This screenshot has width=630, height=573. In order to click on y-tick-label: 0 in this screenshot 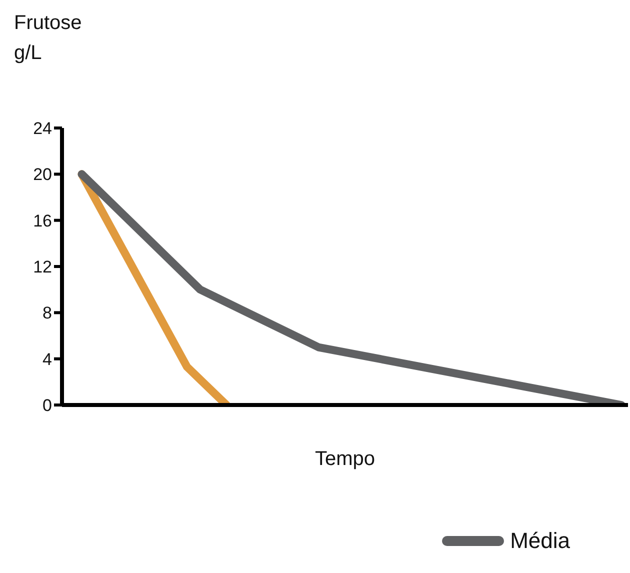, I will do `click(47, 406)`.